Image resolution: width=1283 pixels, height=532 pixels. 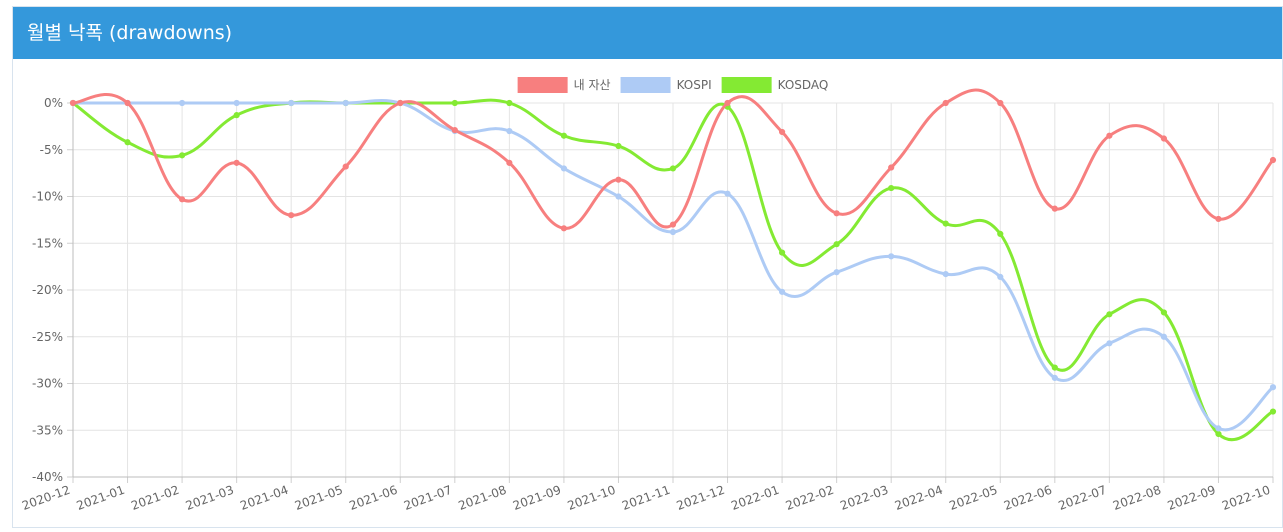 I want to click on legend-item-2: KOSDAQ, so click(x=775, y=85).